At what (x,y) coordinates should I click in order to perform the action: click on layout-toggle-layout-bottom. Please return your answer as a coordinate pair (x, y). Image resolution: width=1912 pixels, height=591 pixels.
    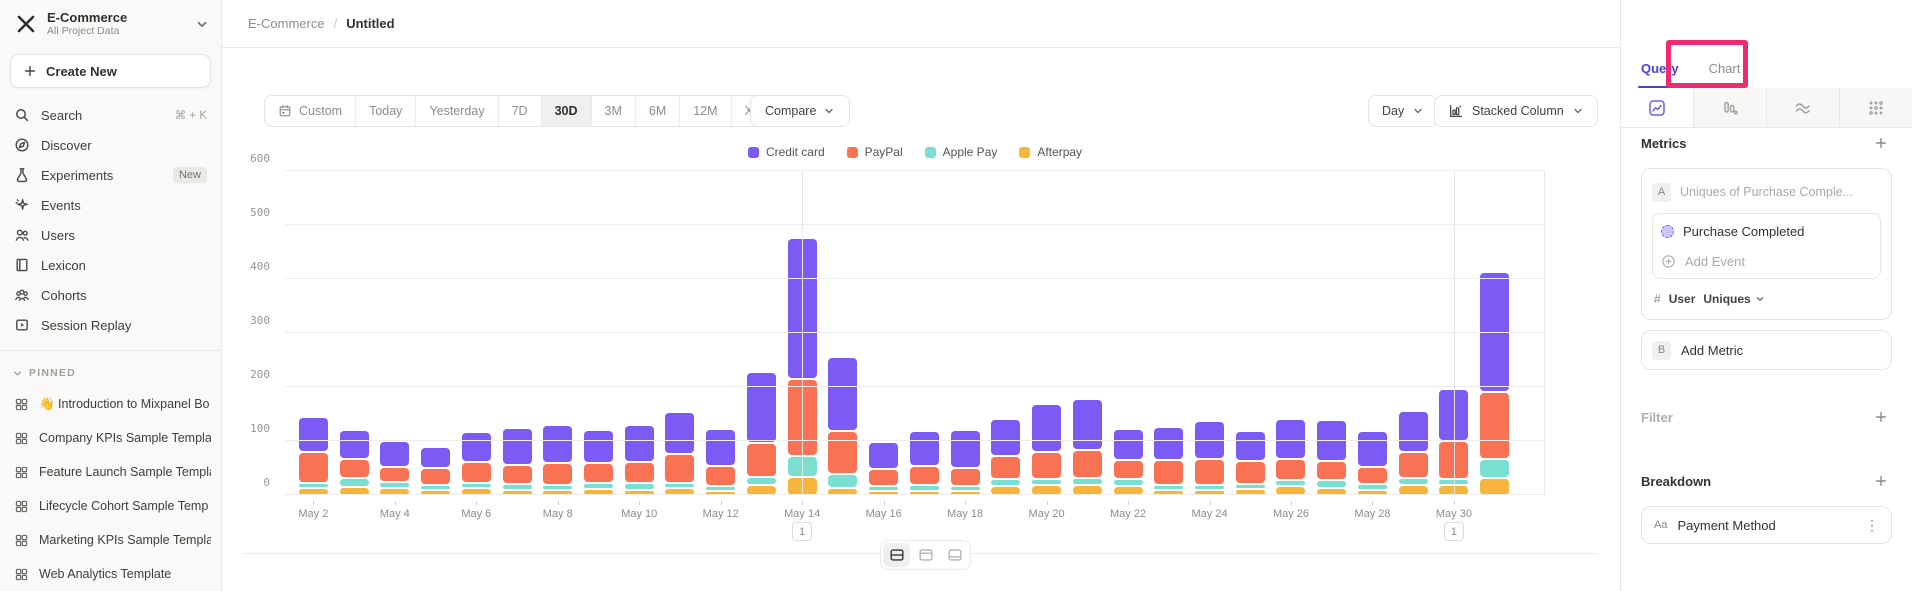
    Looking at the image, I should click on (954, 555).